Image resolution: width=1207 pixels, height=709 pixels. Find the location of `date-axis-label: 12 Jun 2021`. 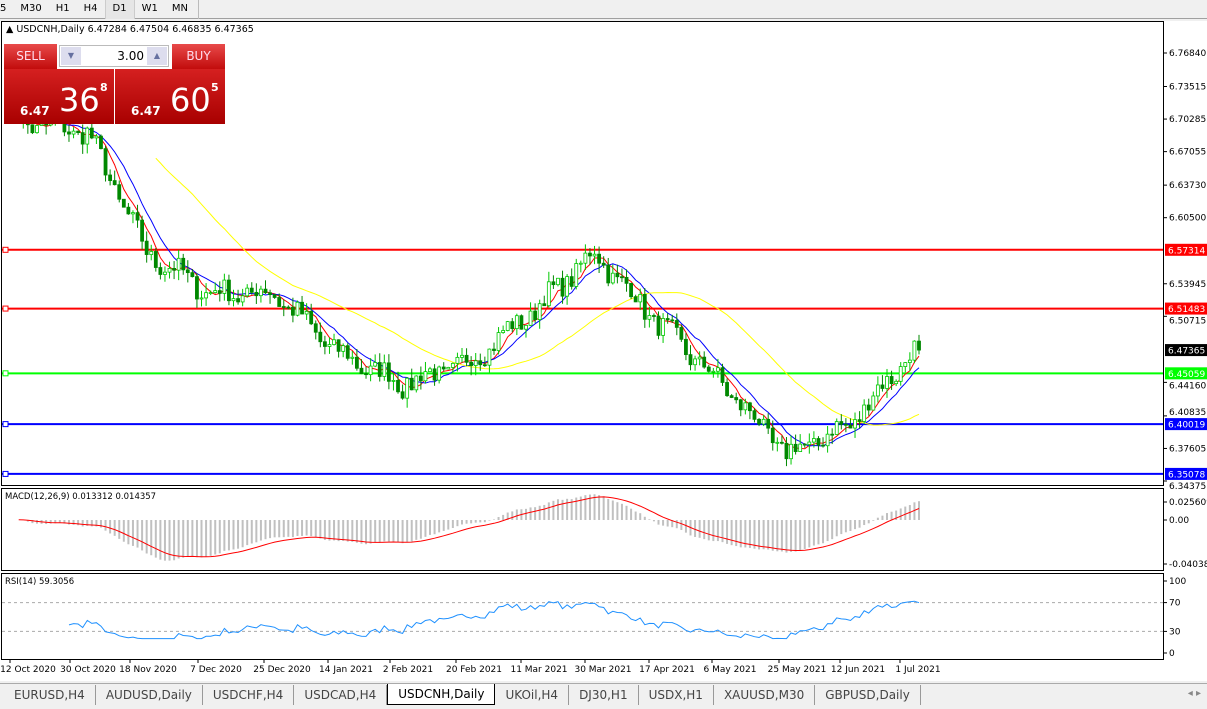

date-axis-label: 12 Jun 2021 is located at coordinates (858, 670).